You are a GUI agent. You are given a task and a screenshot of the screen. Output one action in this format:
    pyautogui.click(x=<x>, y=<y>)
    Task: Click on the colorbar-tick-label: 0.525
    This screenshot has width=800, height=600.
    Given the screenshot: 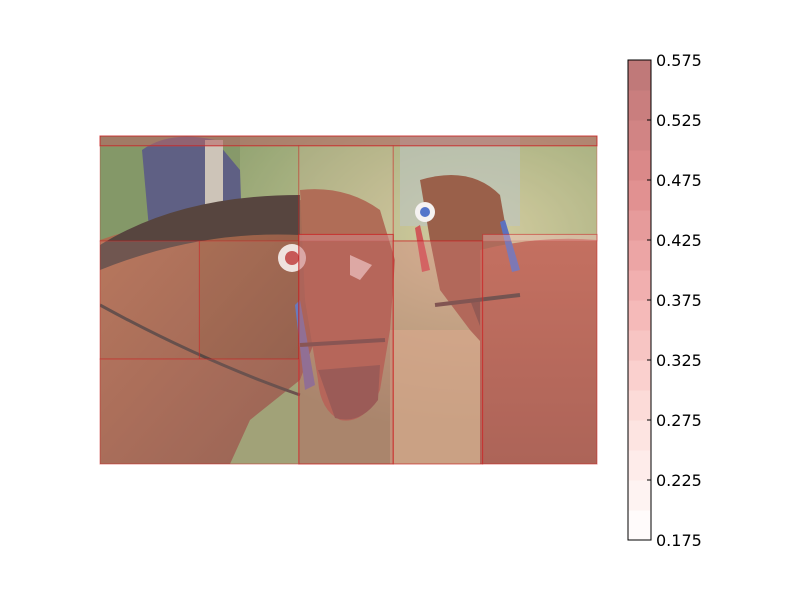 What is the action you would take?
    pyautogui.click(x=679, y=120)
    